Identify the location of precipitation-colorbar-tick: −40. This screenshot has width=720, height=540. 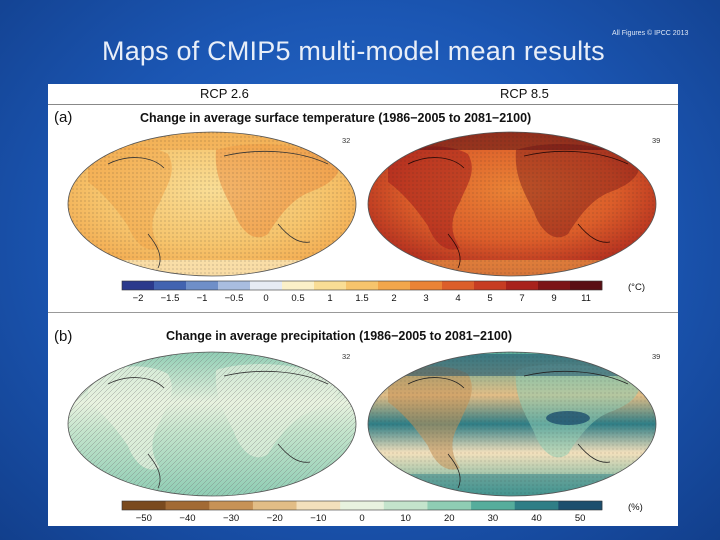
(187, 518).